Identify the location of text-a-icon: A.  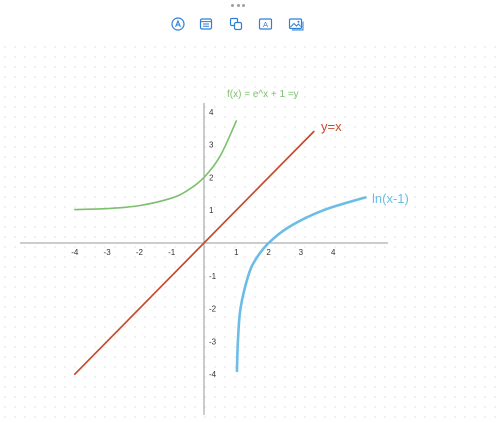
(265, 24).